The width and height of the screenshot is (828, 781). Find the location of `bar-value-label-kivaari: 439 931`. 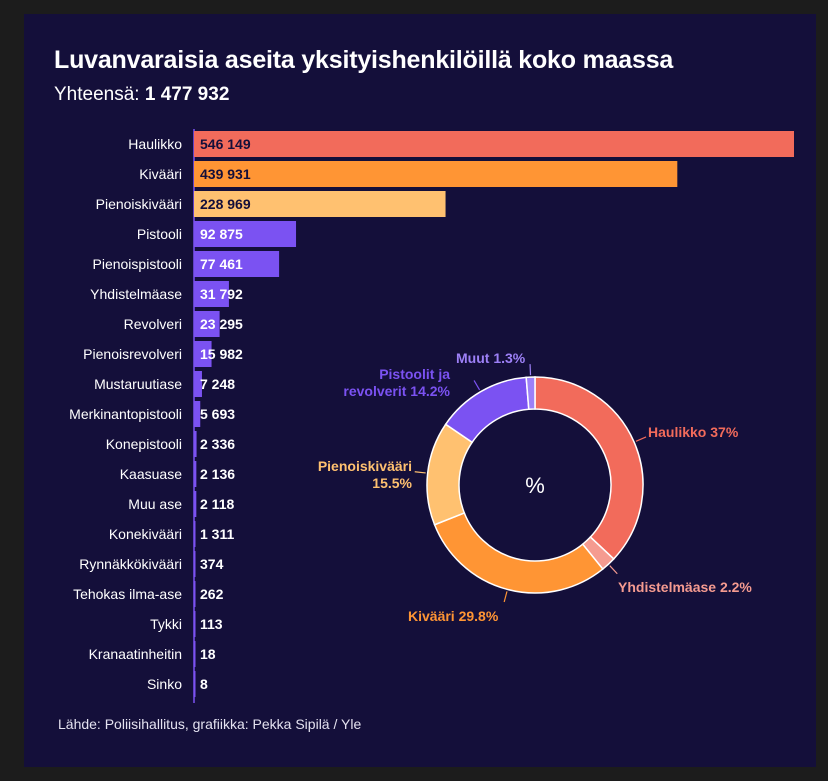

bar-value-label-kivaari: 439 931 is located at coordinates (225, 174).